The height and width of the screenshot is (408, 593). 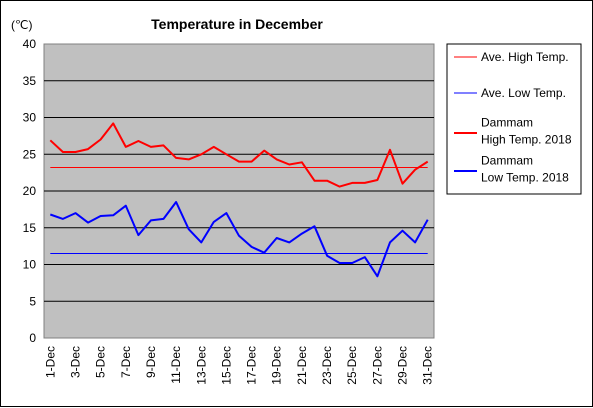 I want to click on x-tick-label: 15-Dec, so click(x=226, y=365).